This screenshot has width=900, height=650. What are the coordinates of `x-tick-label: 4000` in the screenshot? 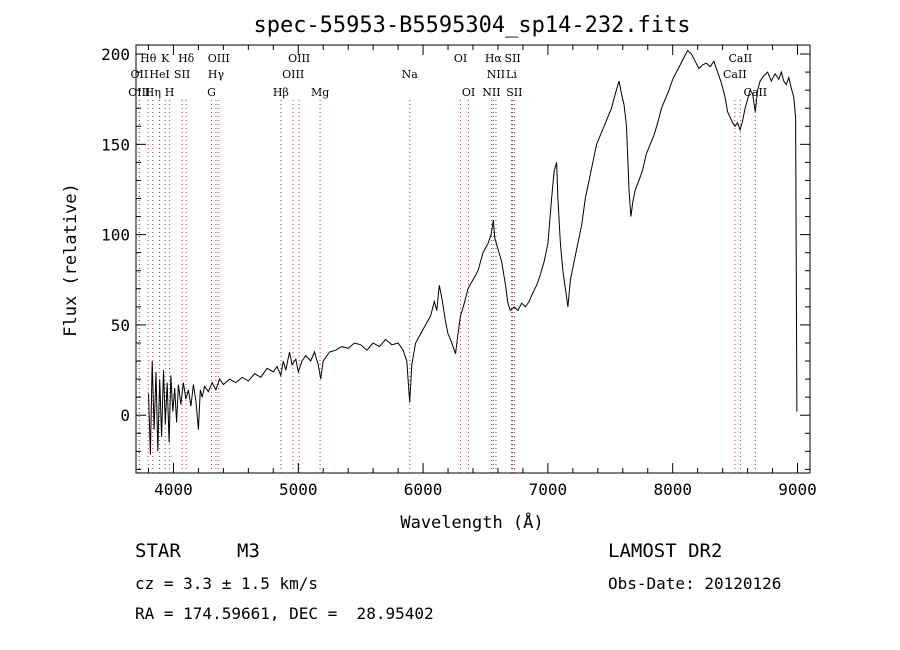 It's located at (173, 489).